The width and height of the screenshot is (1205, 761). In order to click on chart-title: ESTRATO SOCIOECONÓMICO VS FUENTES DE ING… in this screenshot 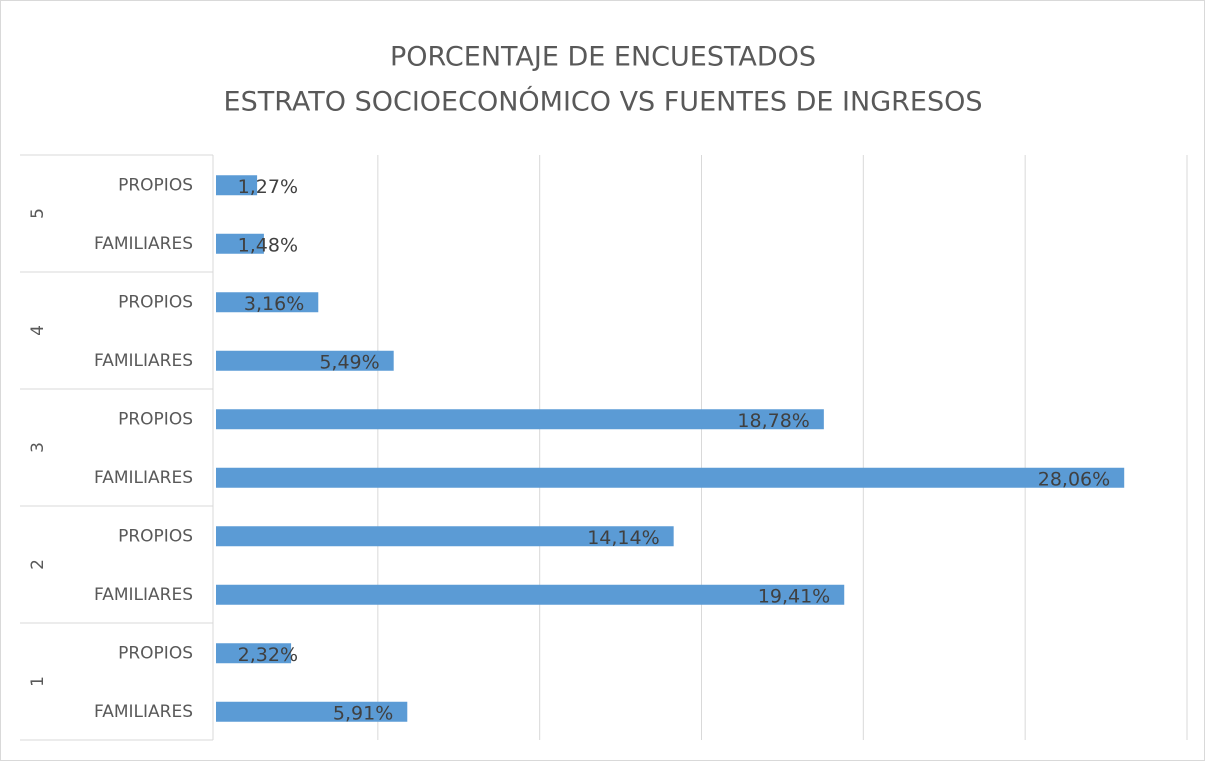, I will do `click(603, 102)`.